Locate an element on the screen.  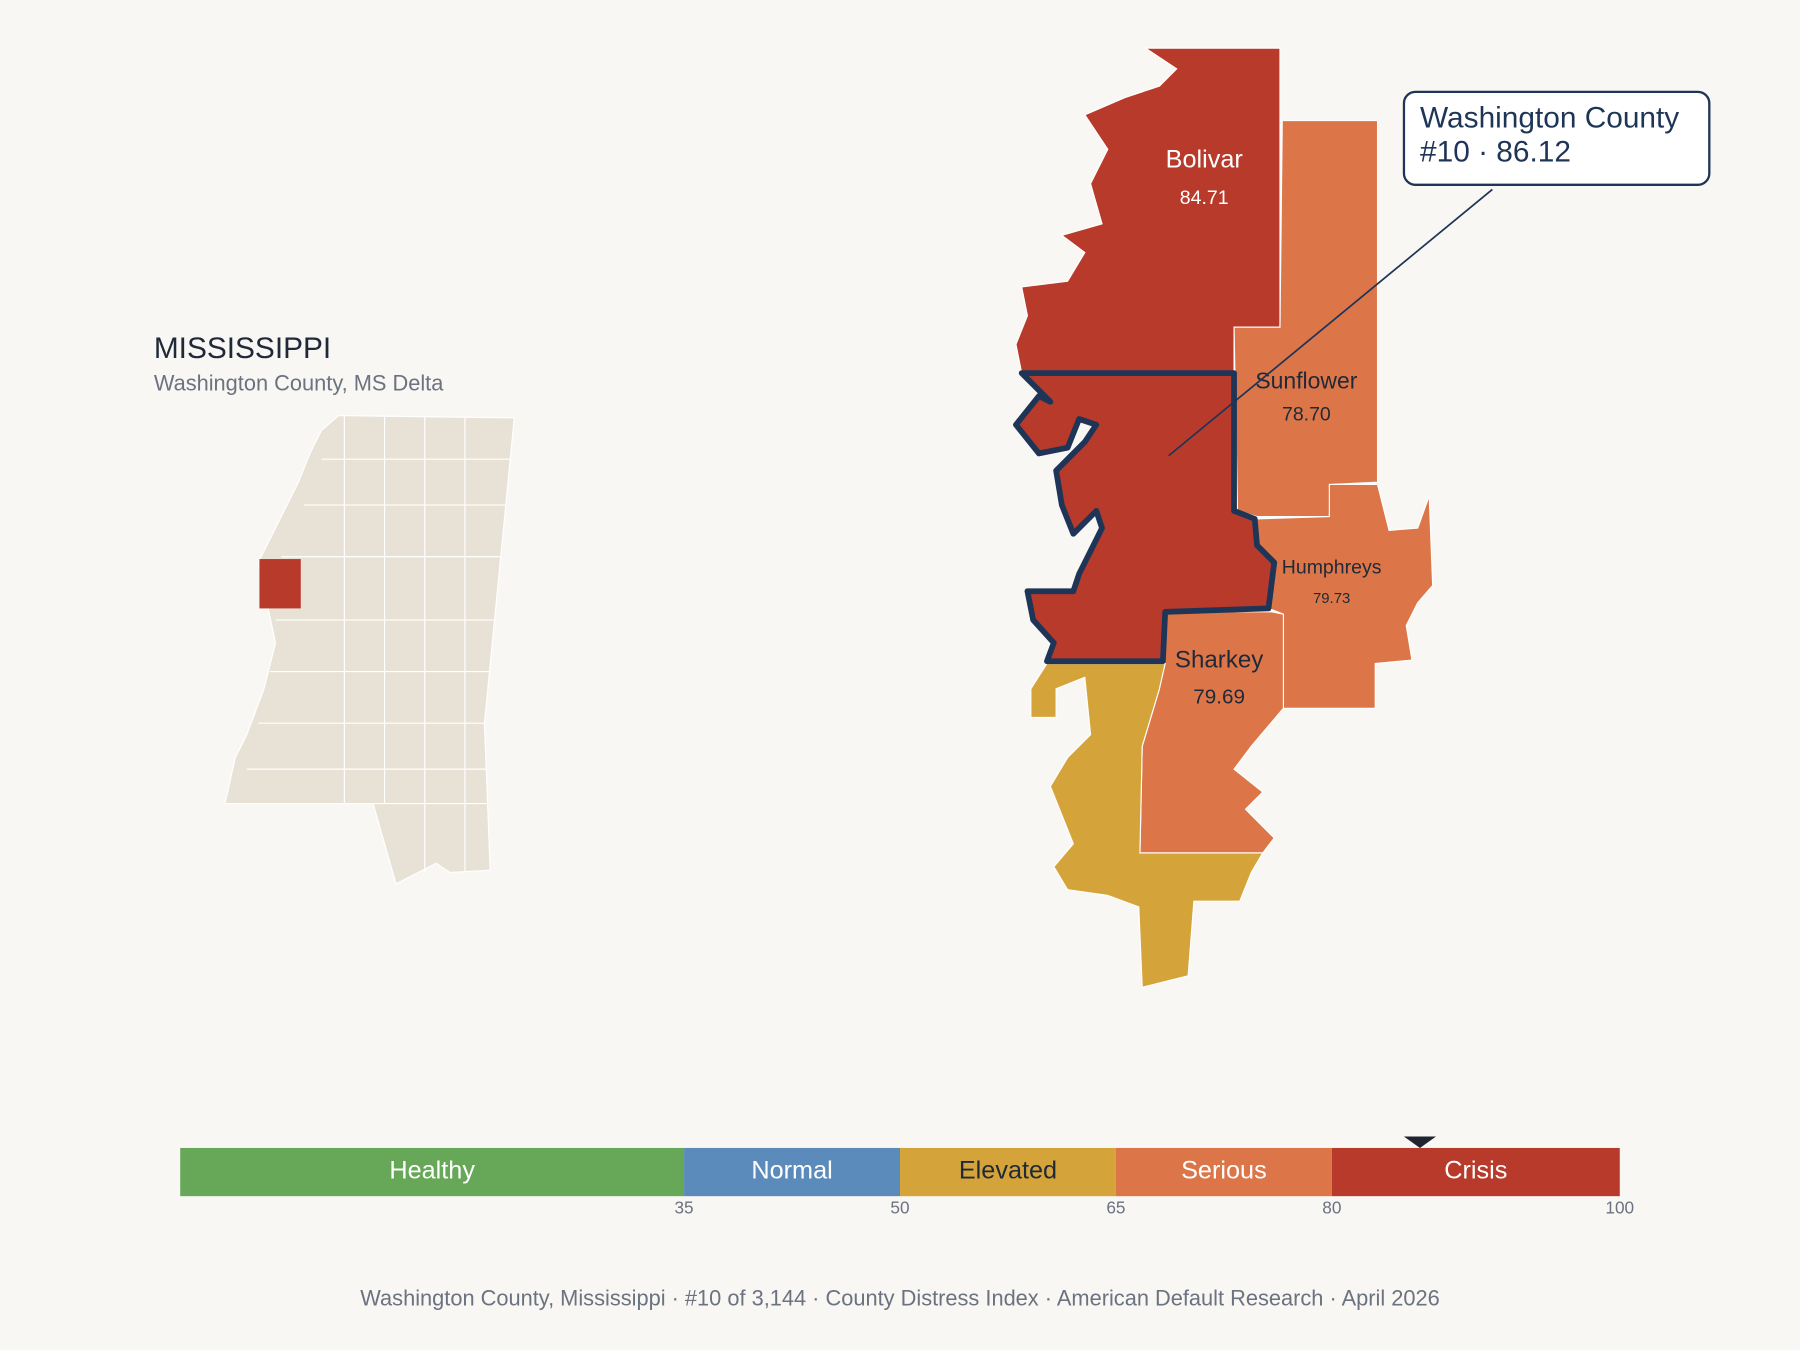
scale-tick-label: 35 is located at coordinates (683, 1207).